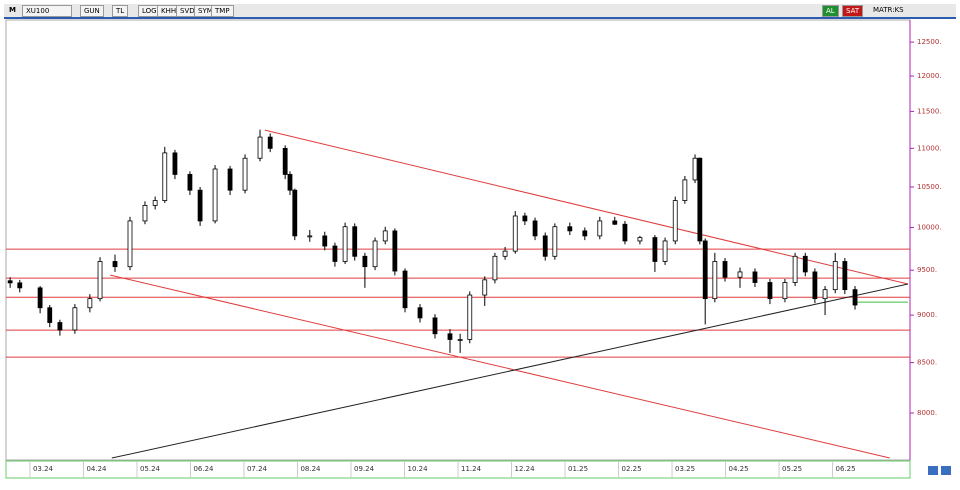 The height and width of the screenshot is (490, 960). I want to click on x-tick-label: 10.24, so click(417, 469).